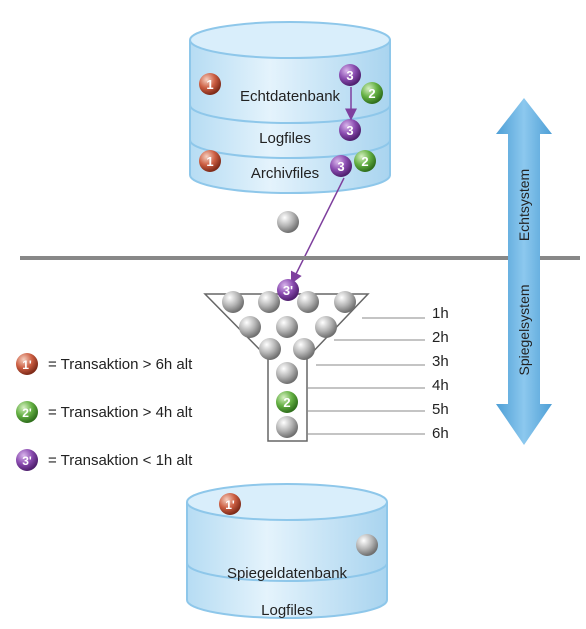 The width and height of the screenshot is (586, 629). Describe the element at coordinates (366, 376) in the screenshot. I see `hour-markers` at that location.